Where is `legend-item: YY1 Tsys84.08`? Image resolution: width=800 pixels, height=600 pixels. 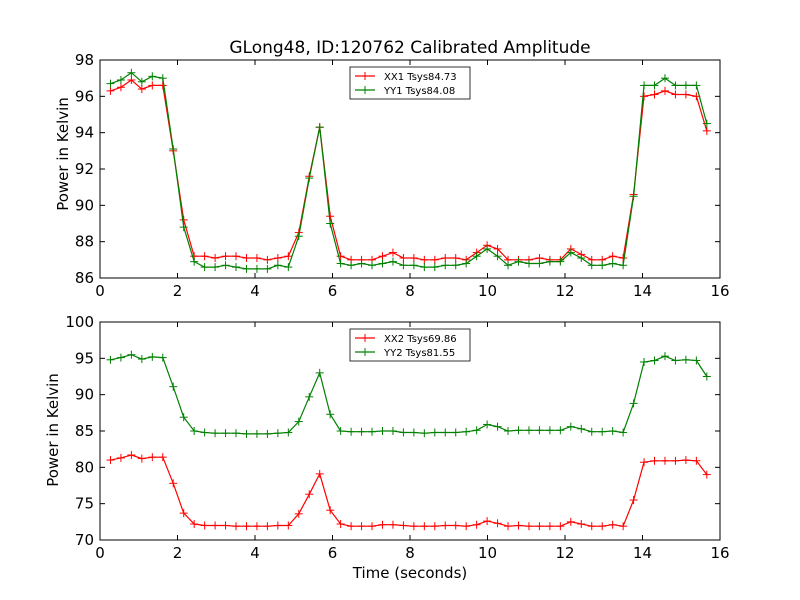 legend-item: YY1 Tsys84.08 is located at coordinates (405, 91).